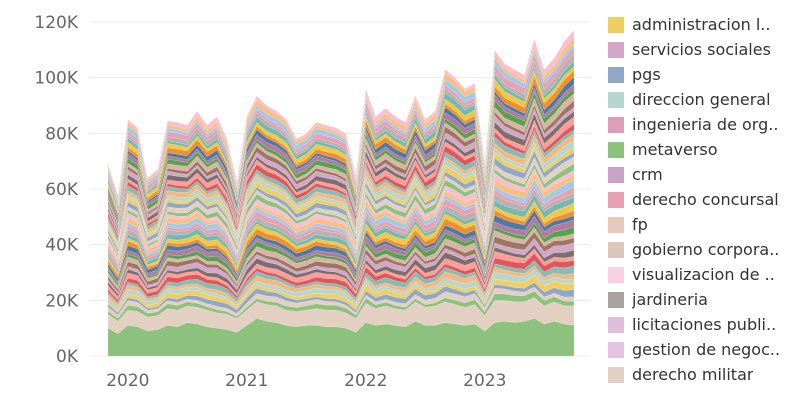 The height and width of the screenshot is (402, 802). I want to click on legend-label: ingenieria de org.., so click(705, 124).